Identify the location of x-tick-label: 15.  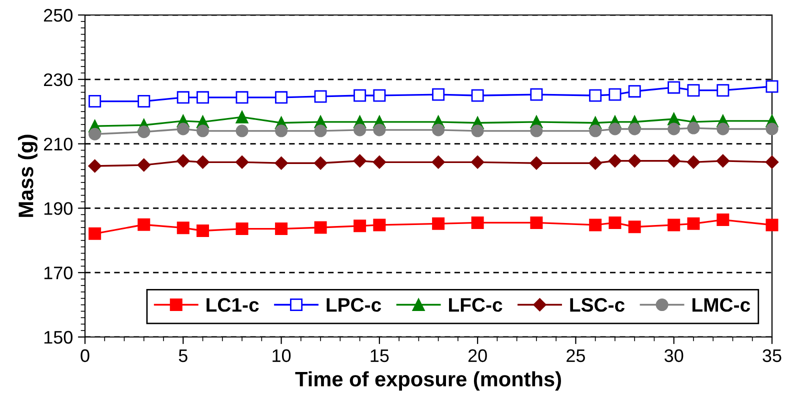
(379, 355).